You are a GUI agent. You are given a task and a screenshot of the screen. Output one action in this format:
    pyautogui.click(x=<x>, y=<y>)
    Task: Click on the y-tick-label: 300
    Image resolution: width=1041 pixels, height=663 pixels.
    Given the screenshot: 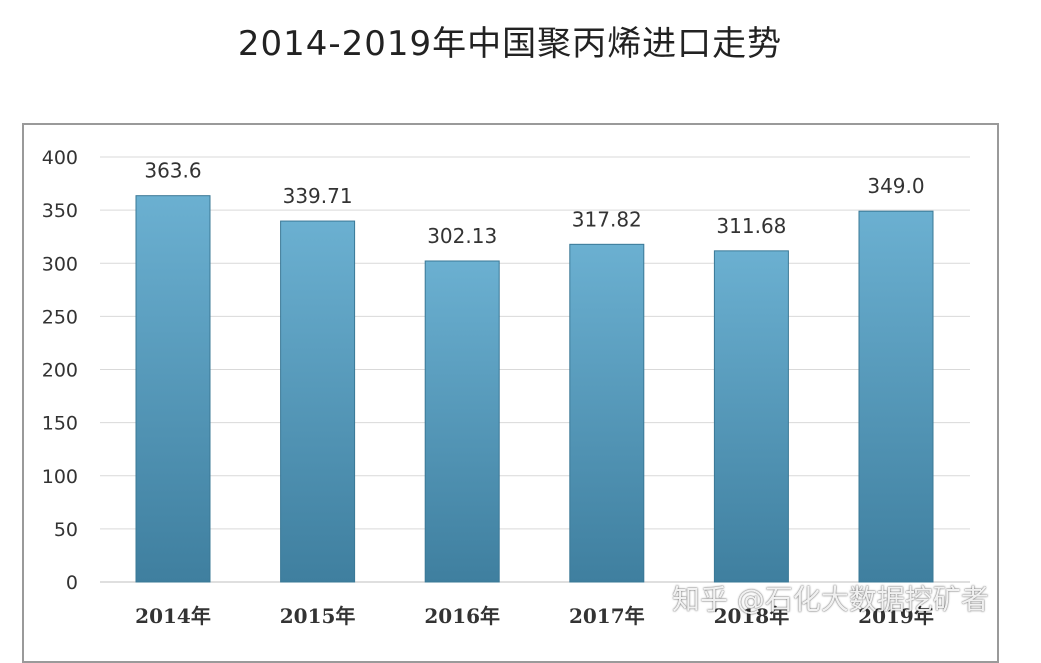 What is the action you would take?
    pyautogui.click(x=60, y=264)
    